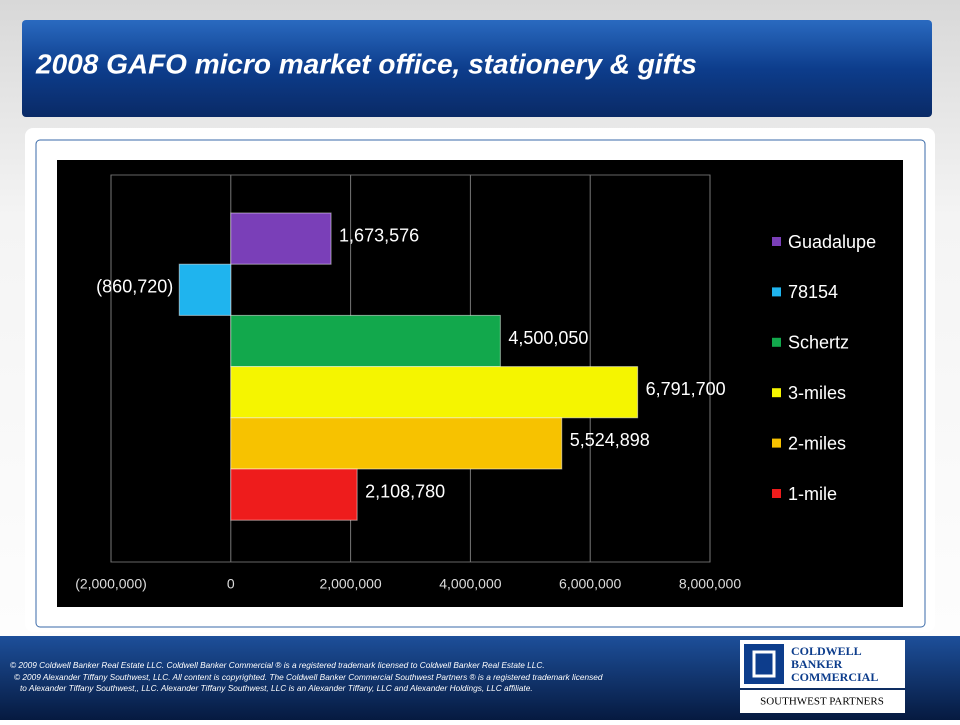 The width and height of the screenshot is (960, 725). I want to click on logo-text: BANKER, so click(817, 664).